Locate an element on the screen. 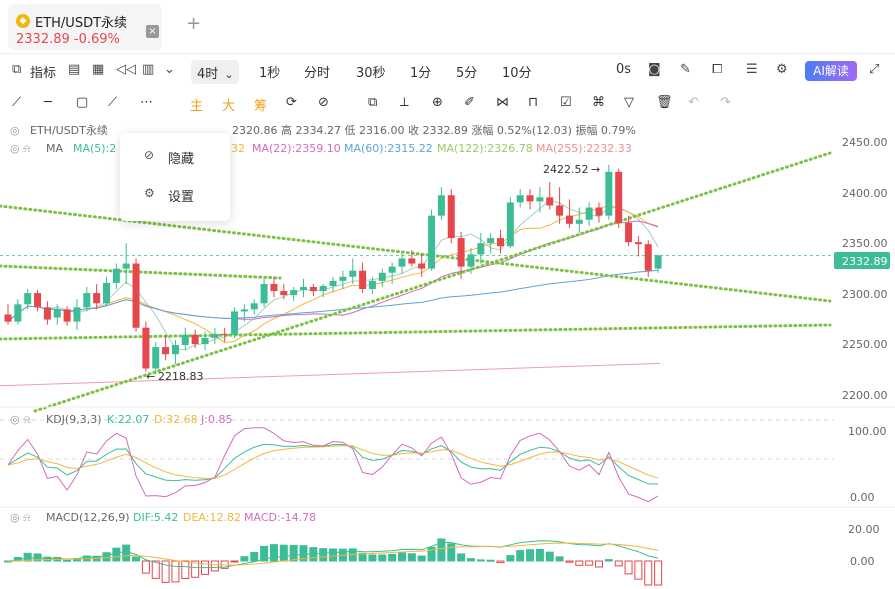 Image resolution: width=895 pixels, height=589 pixels. magnet-icon: ⋈ is located at coordinates (502, 102).